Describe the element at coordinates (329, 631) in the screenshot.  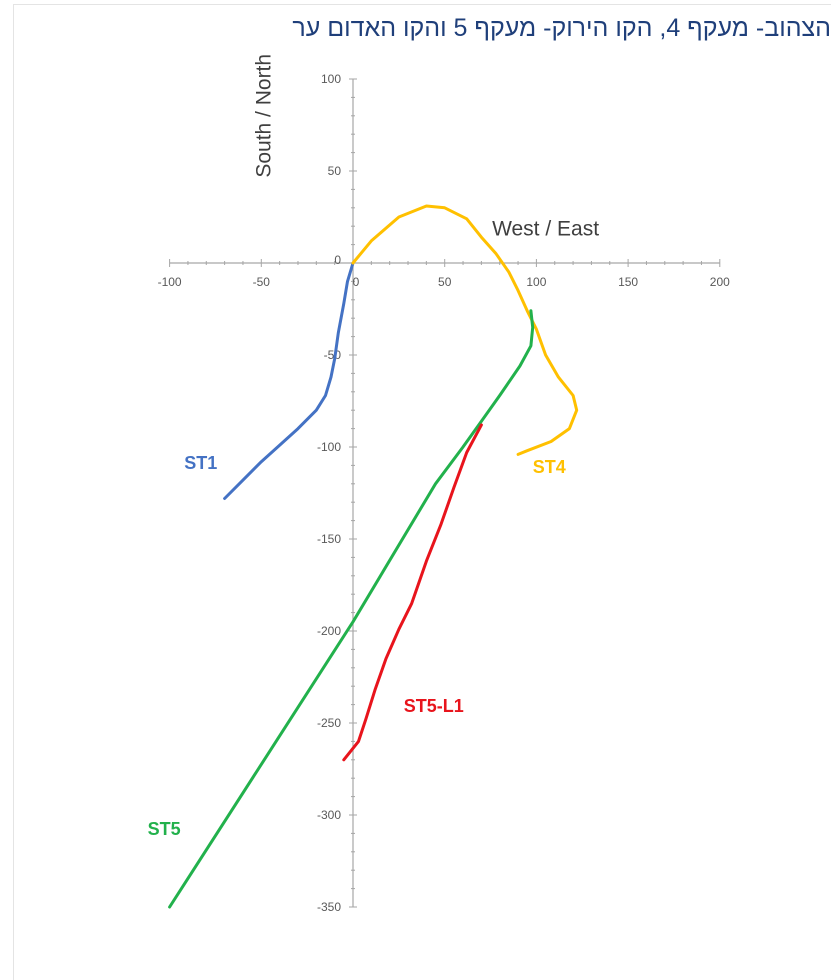
I see `y-tick-label: -200` at that location.